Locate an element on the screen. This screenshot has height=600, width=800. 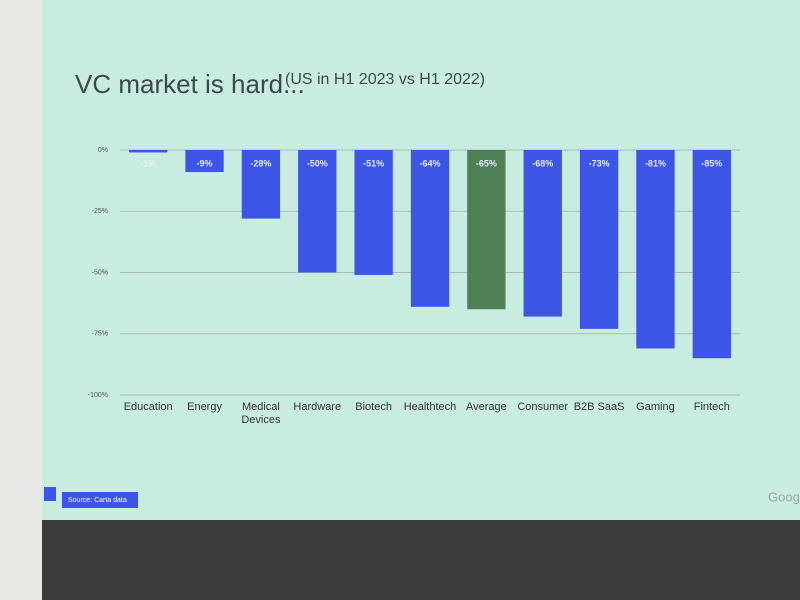
y-tick-label: -75% is located at coordinates (100, 334).